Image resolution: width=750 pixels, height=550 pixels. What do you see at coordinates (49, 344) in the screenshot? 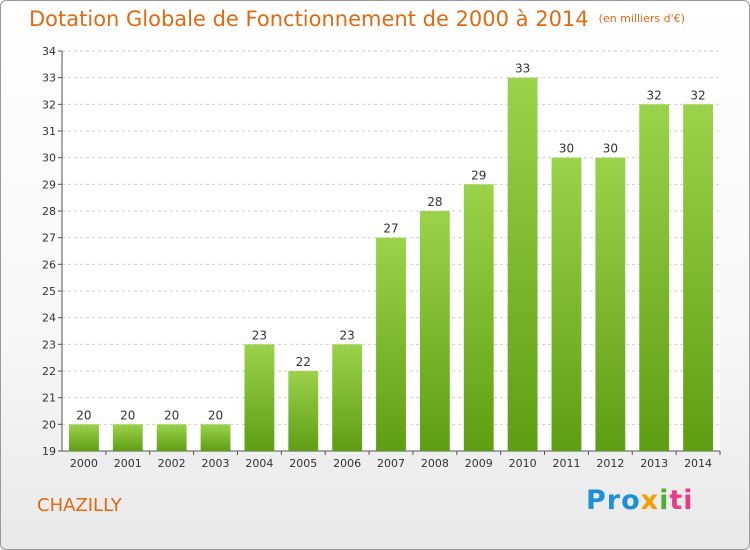
I see `y-tick-label: 23` at bounding box center [49, 344].